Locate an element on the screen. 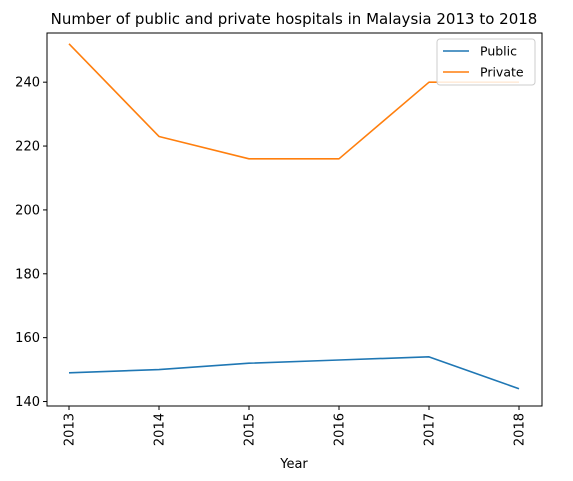 This screenshot has width=573, height=481. x-tick-label: 2016 is located at coordinates (340, 429).